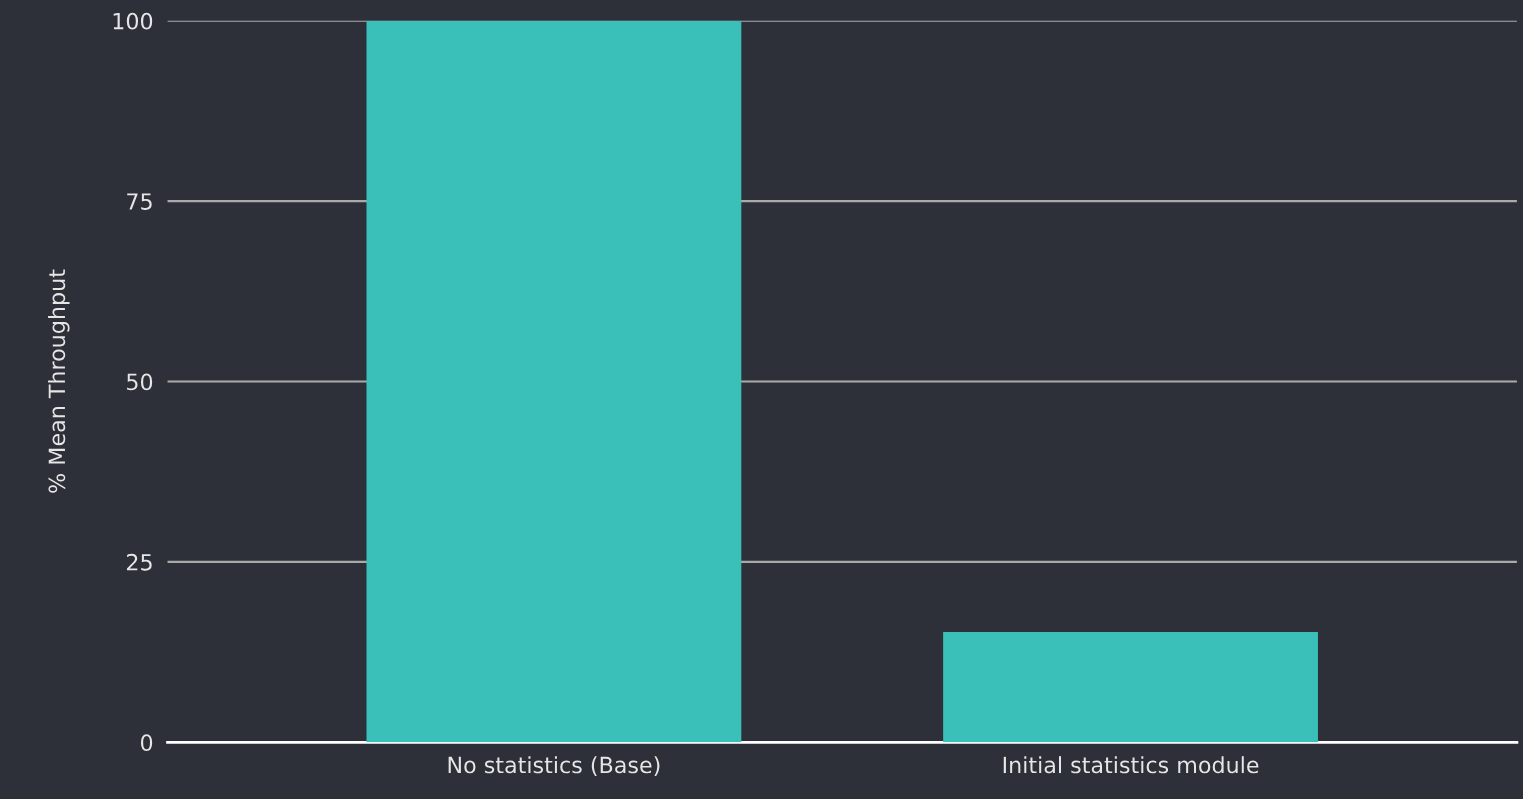 The height and width of the screenshot is (799, 1523). I want to click on y-tick-label: 75, so click(139, 201).